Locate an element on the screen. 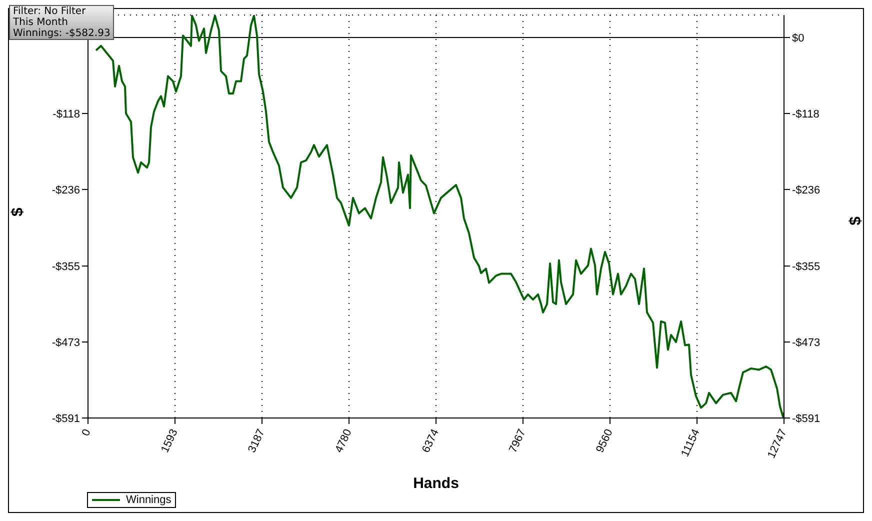  x-tick-label: 4780 is located at coordinates (343, 441).